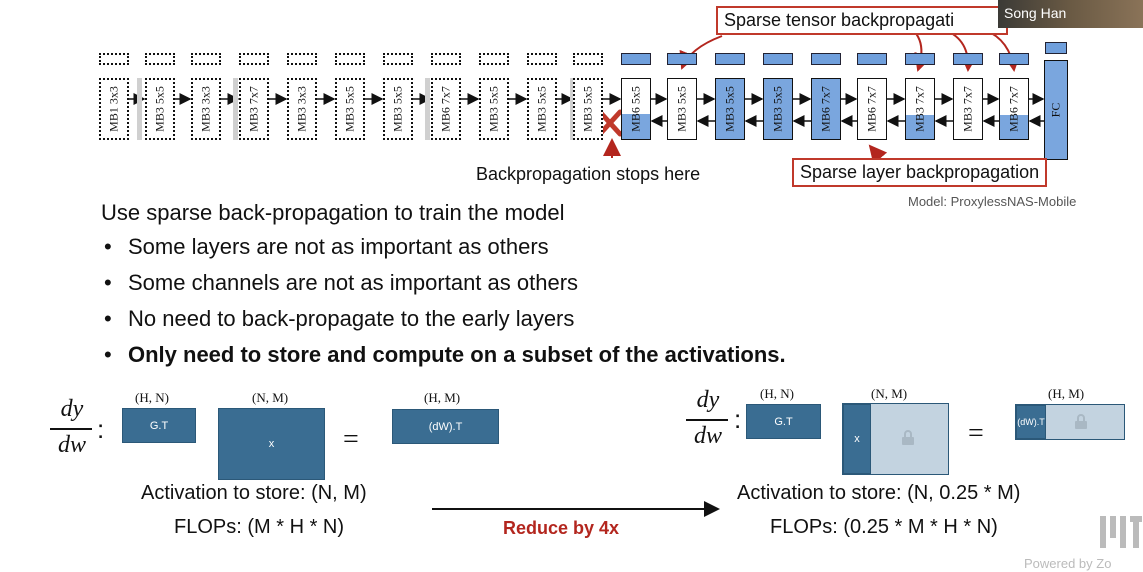 This screenshot has width=1143, height=572. Describe the element at coordinates (707, 420) in the screenshot. I see `frac-line-right` at that location.